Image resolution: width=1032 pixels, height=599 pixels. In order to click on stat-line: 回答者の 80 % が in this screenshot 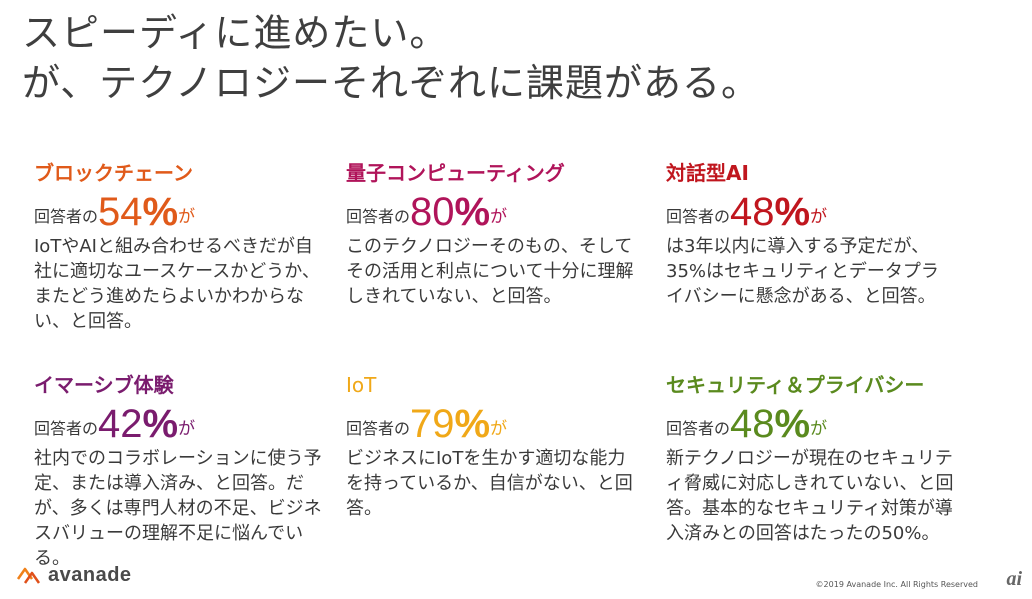, I will do `click(491, 211)`.